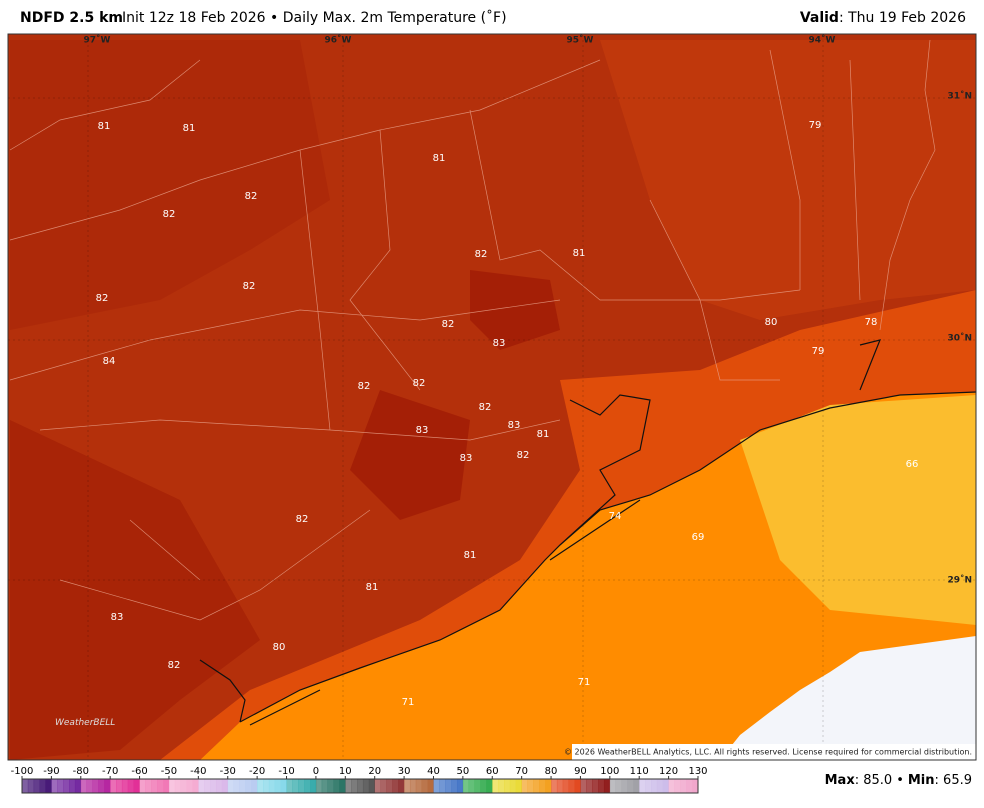  I want to click on longitude-label: 96˚W, so click(338, 40).